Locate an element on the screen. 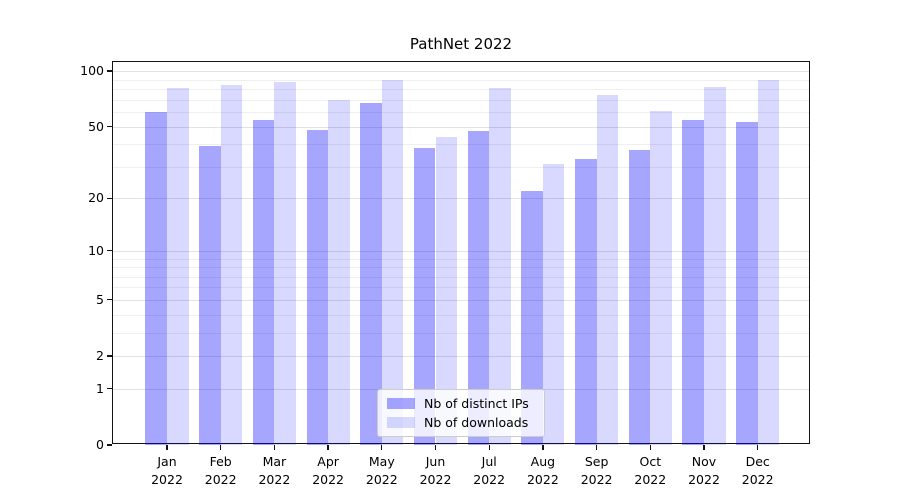 This screenshot has height=500, width=900. legend-label-downloads: Nb of downloads is located at coordinates (476, 422).